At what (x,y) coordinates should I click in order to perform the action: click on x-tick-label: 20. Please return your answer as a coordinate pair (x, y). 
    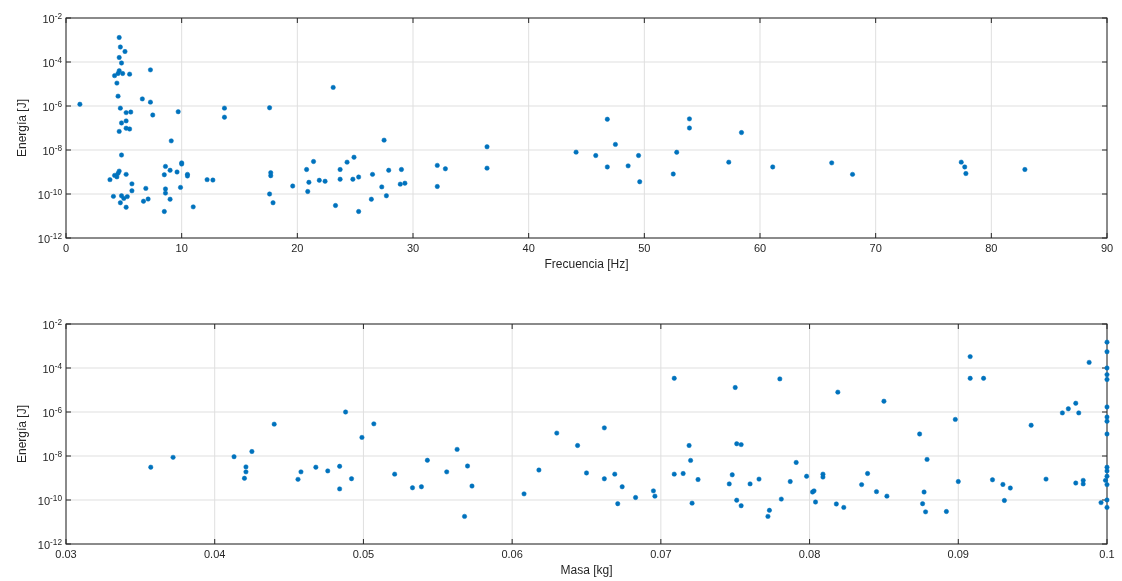
    Looking at the image, I should click on (297, 248).